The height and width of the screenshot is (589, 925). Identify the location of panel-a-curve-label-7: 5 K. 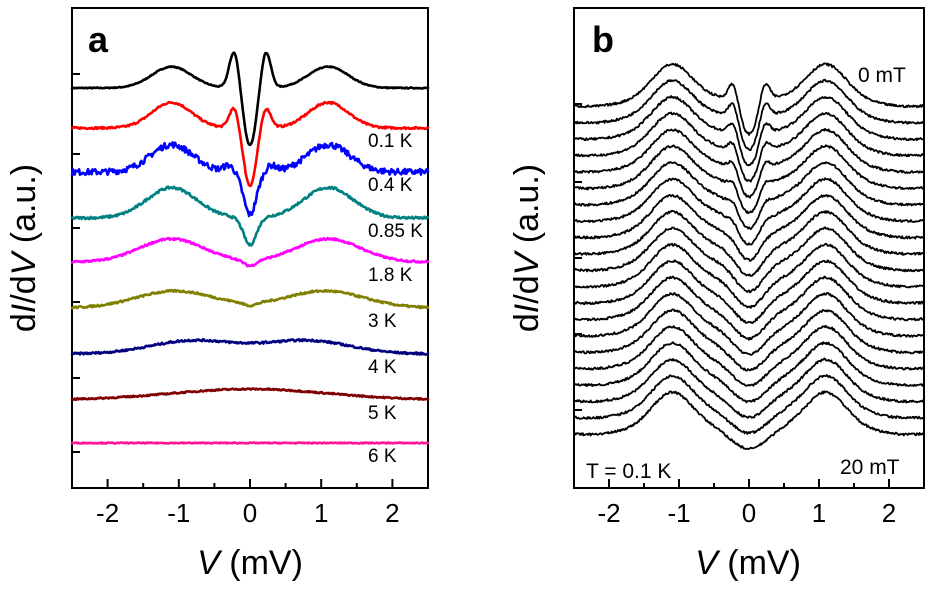
(382, 413).